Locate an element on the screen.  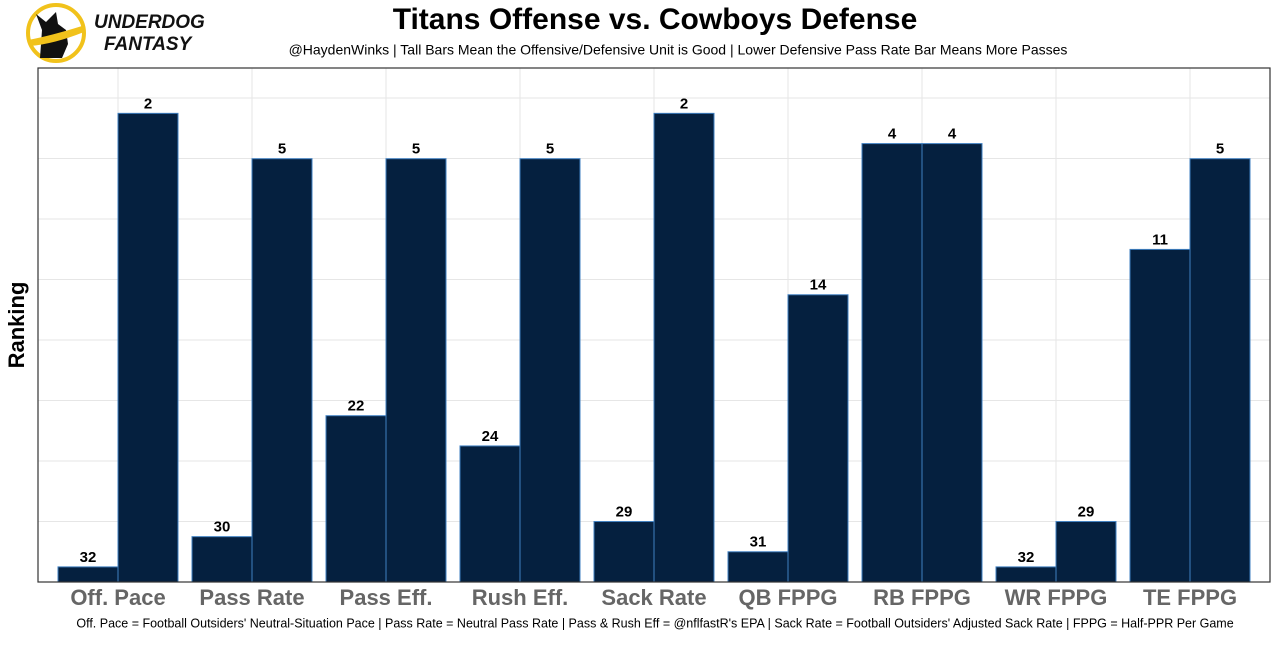
data-label: 24 is located at coordinates (490, 436).